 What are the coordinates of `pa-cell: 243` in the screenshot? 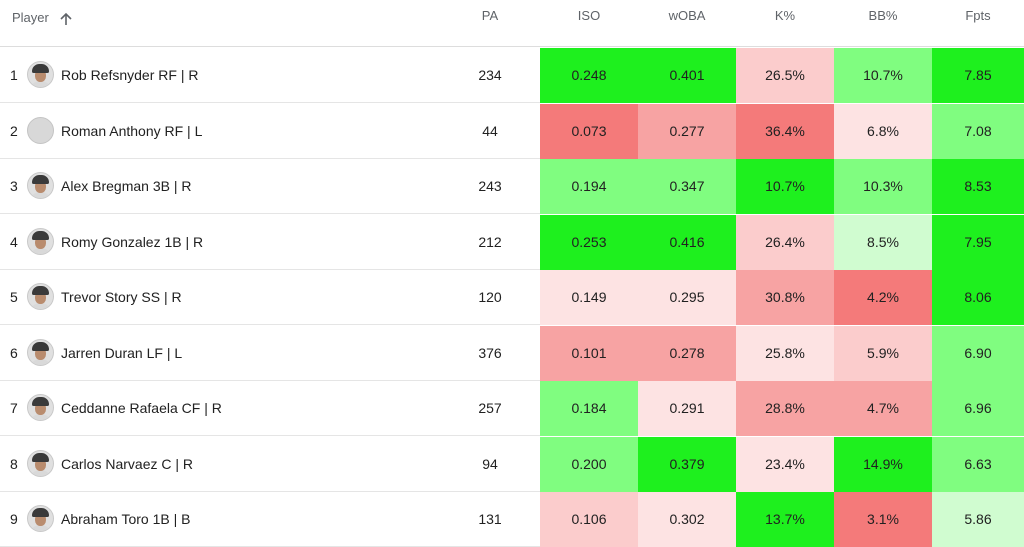 It's located at (490, 186).